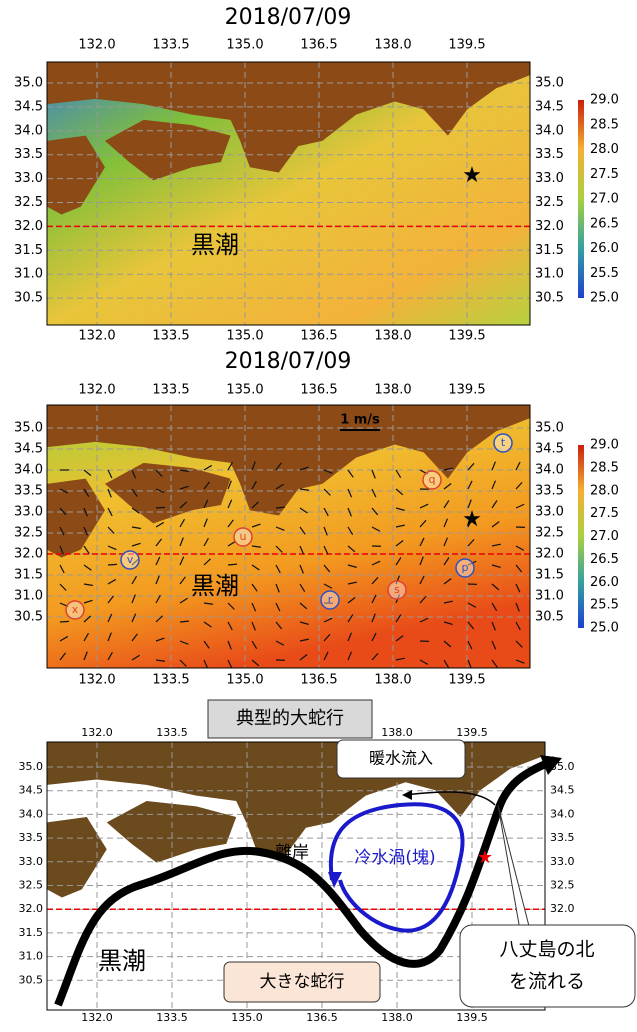 The width and height of the screenshot is (637, 1032). I want to click on annotation: 冷水渦(塊), so click(394, 858).